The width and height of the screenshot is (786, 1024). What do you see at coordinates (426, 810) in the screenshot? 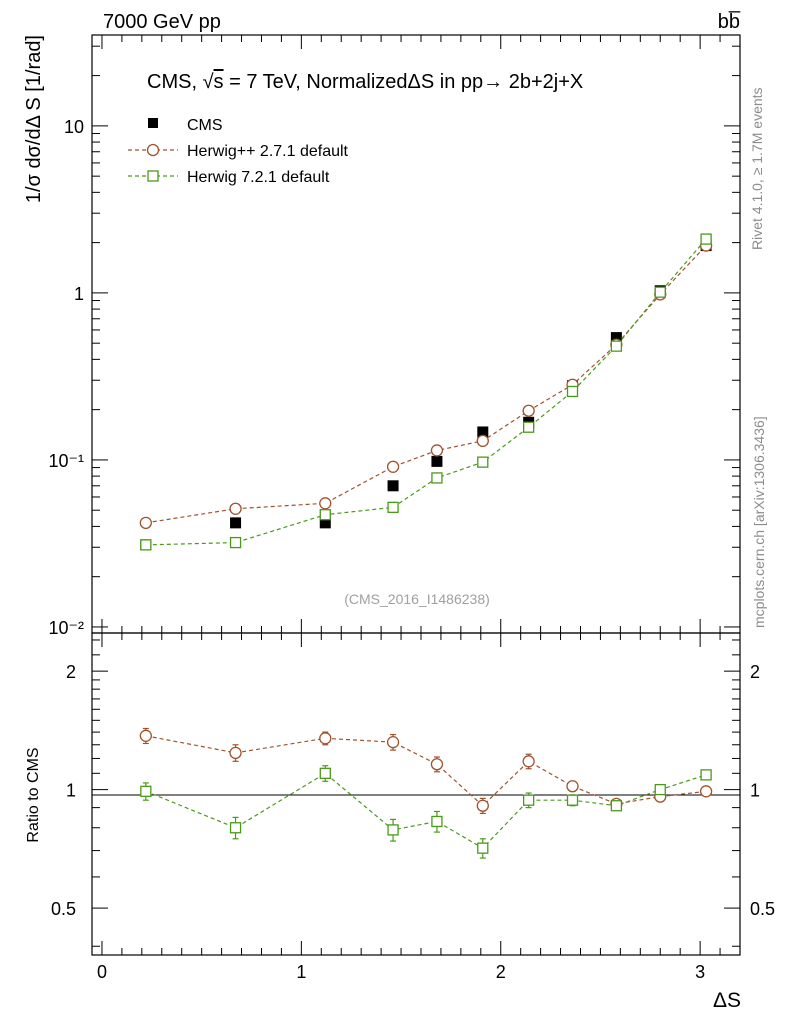
I see `ratio-line-herwig7` at bounding box center [426, 810].